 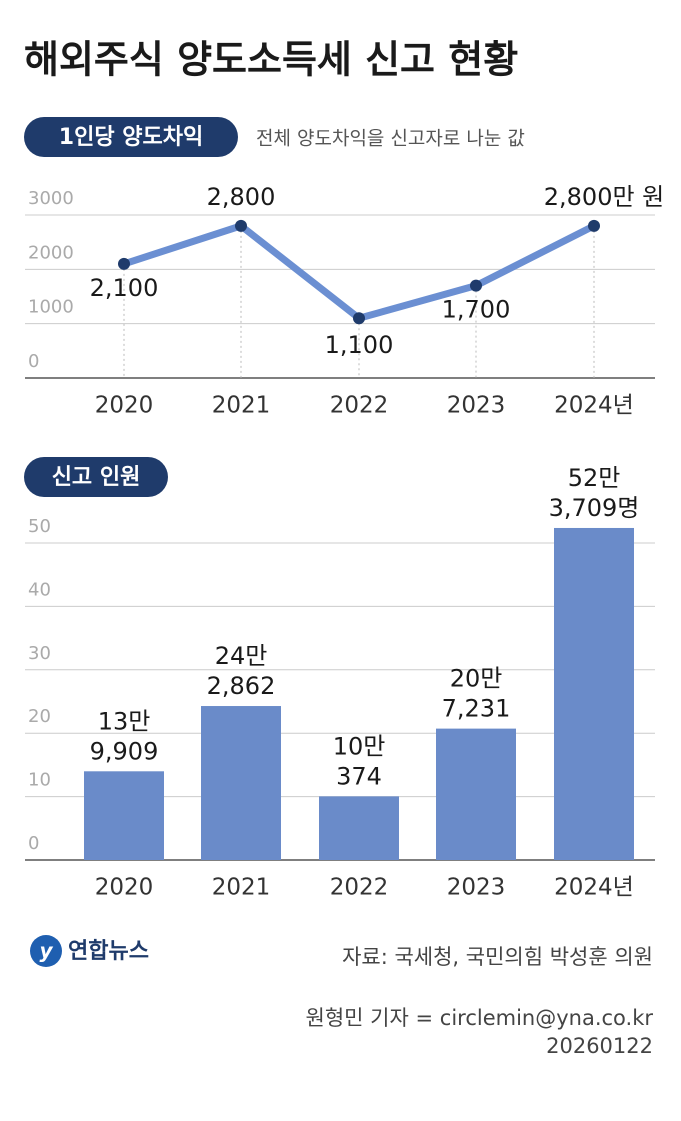 I want to click on value-label: 374, so click(x=359, y=776).